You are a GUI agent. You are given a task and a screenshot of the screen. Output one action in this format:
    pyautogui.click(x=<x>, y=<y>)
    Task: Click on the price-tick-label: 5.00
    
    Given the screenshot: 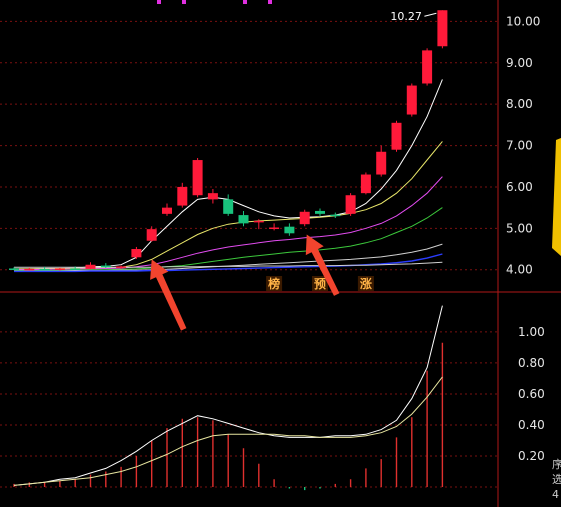 What is the action you would take?
    pyautogui.click(x=519, y=228)
    